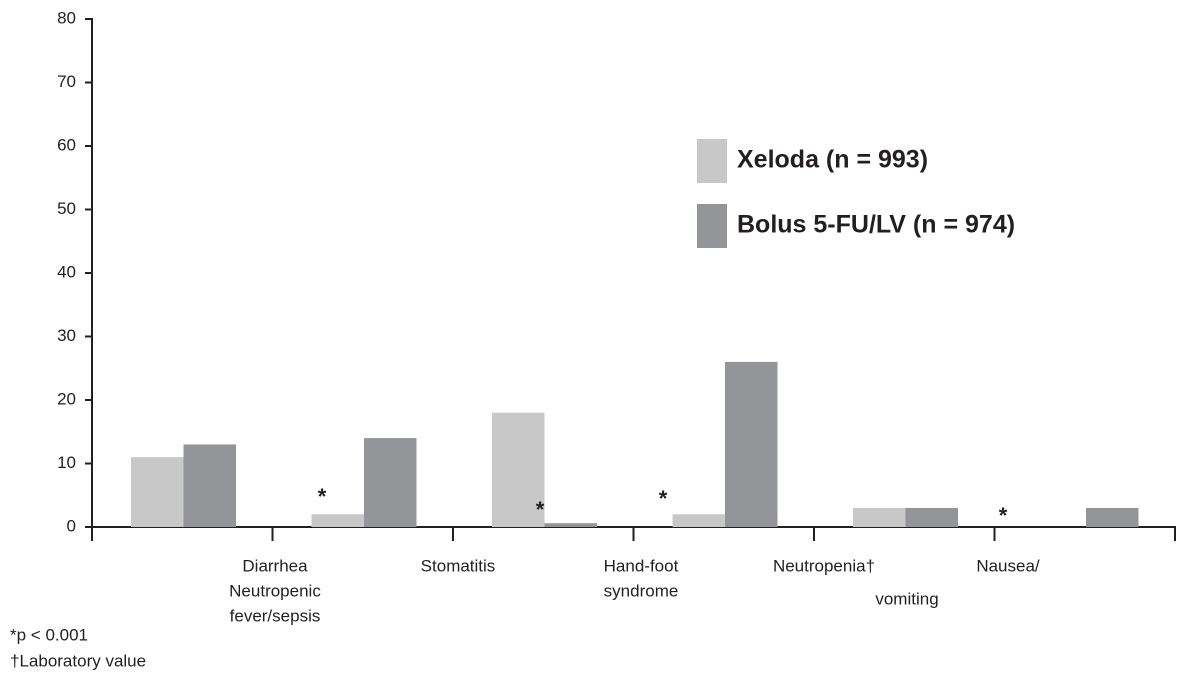 This screenshot has width=1190, height=677. I want to click on y-tick-label: 10, so click(66, 462).